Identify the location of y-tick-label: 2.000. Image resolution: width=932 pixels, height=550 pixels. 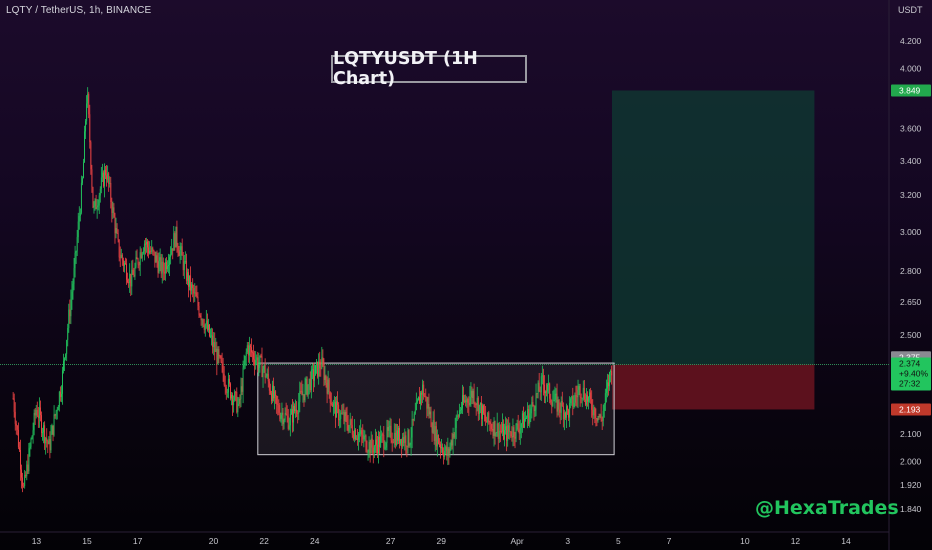
(911, 462).